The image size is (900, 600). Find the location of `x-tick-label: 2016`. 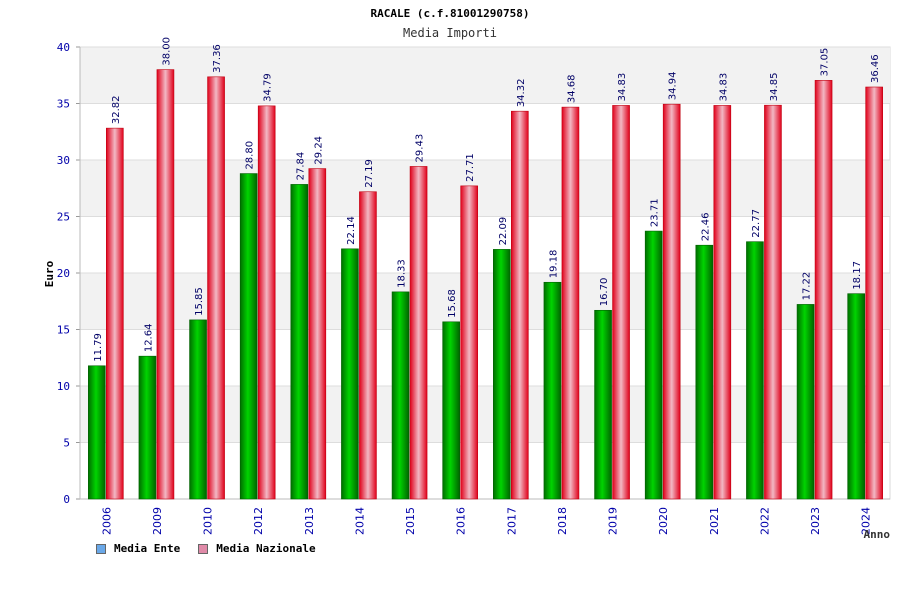

x-tick-label: 2016 is located at coordinates (461, 521).